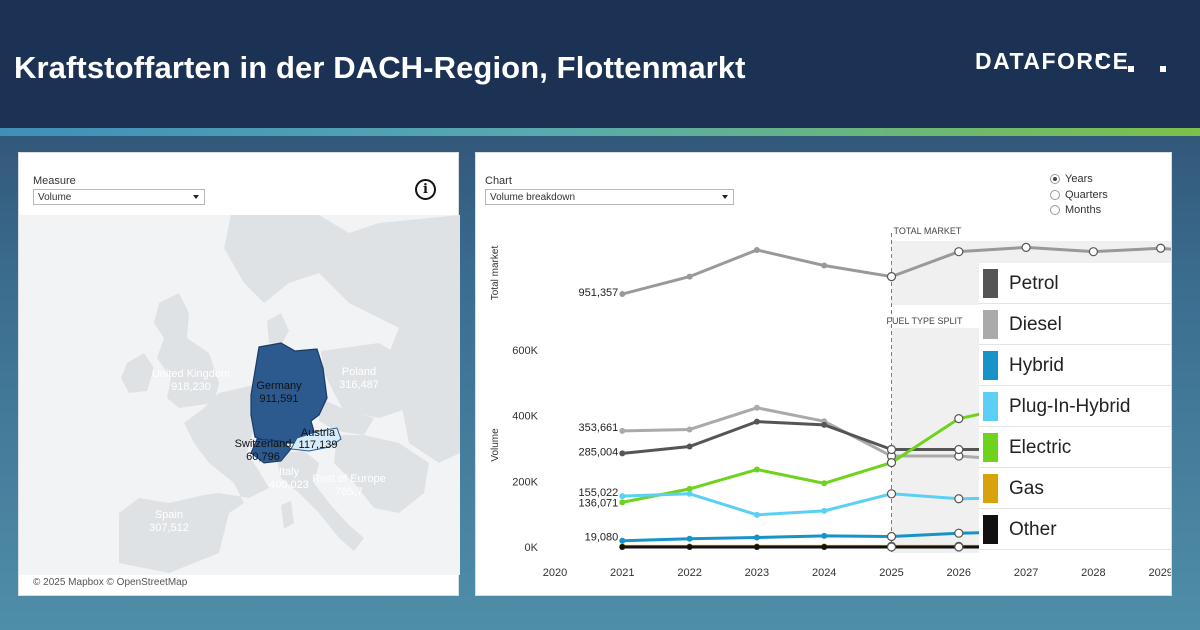 This screenshot has height=630, width=1200. I want to click on period-radio-group: Years Quarters Months, so click(1079, 196).